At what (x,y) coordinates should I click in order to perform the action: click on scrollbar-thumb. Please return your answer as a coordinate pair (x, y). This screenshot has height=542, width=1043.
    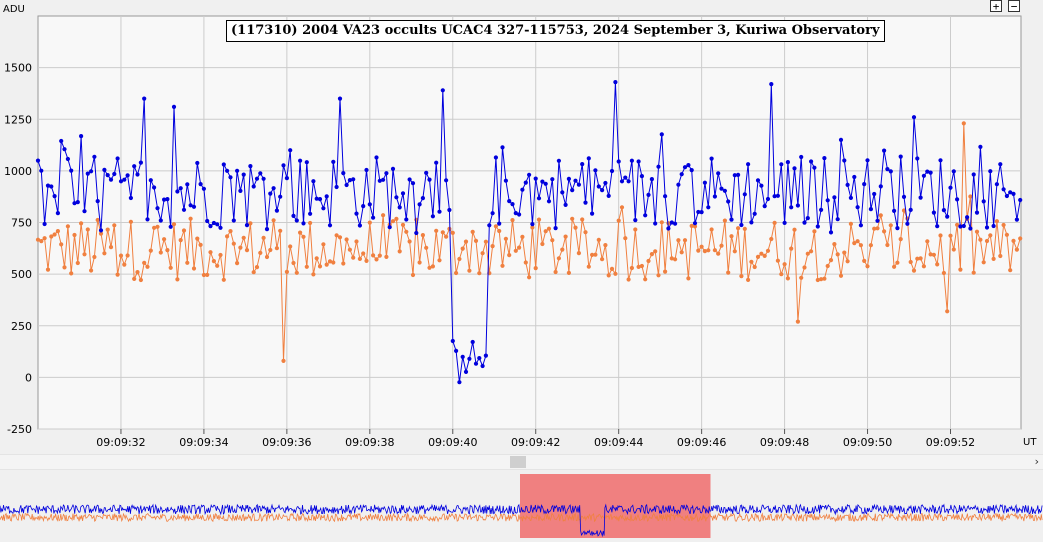
    Looking at the image, I should click on (518, 462).